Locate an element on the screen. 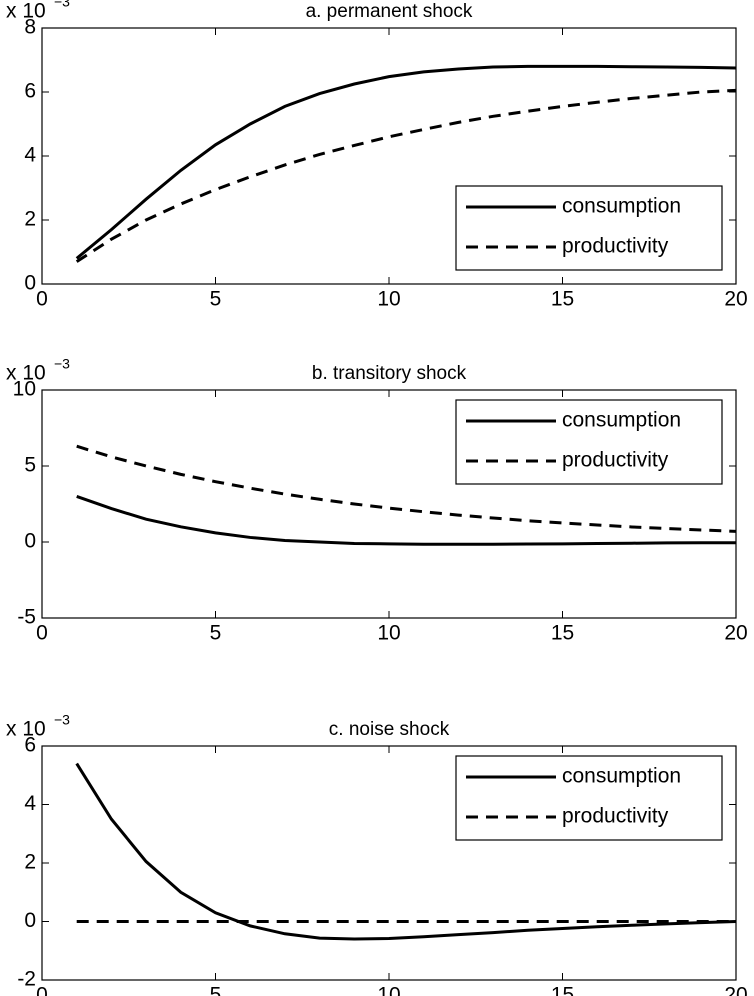 This screenshot has width=754, height=996. subplot-title: c. noise shock is located at coordinates (389, 729).